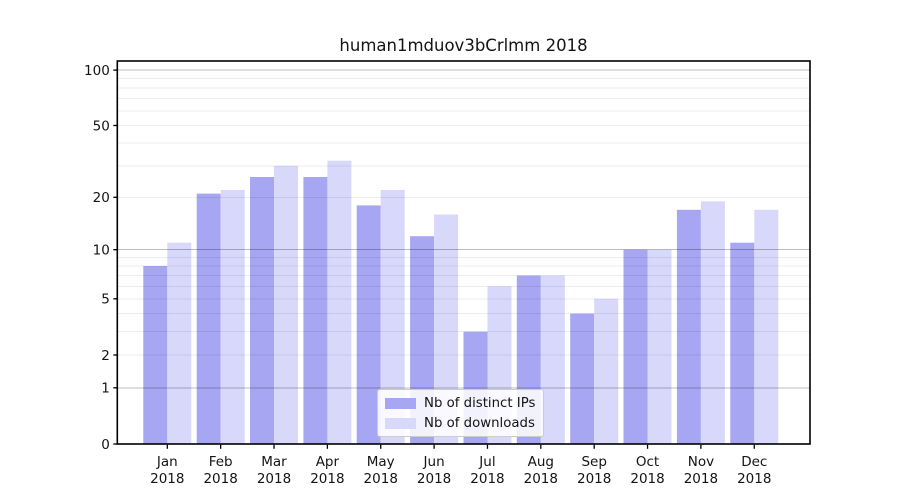 Image resolution: width=900 pixels, height=500 pixels. I want to click on x-tick-year-jul: 2018, so click(487, 479).